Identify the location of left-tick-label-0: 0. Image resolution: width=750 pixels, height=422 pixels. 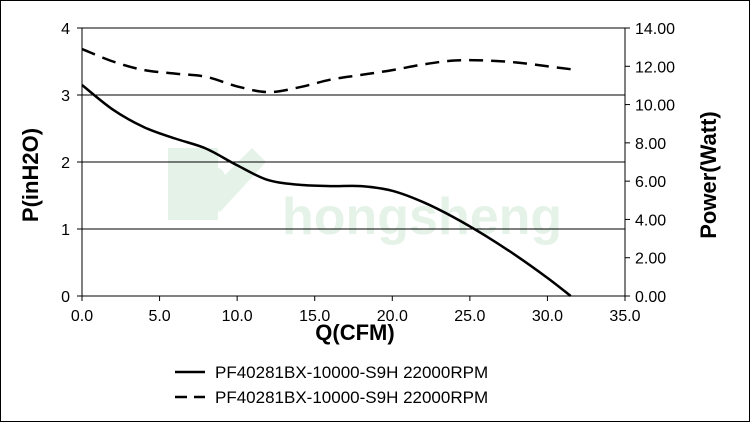
(65, 297).